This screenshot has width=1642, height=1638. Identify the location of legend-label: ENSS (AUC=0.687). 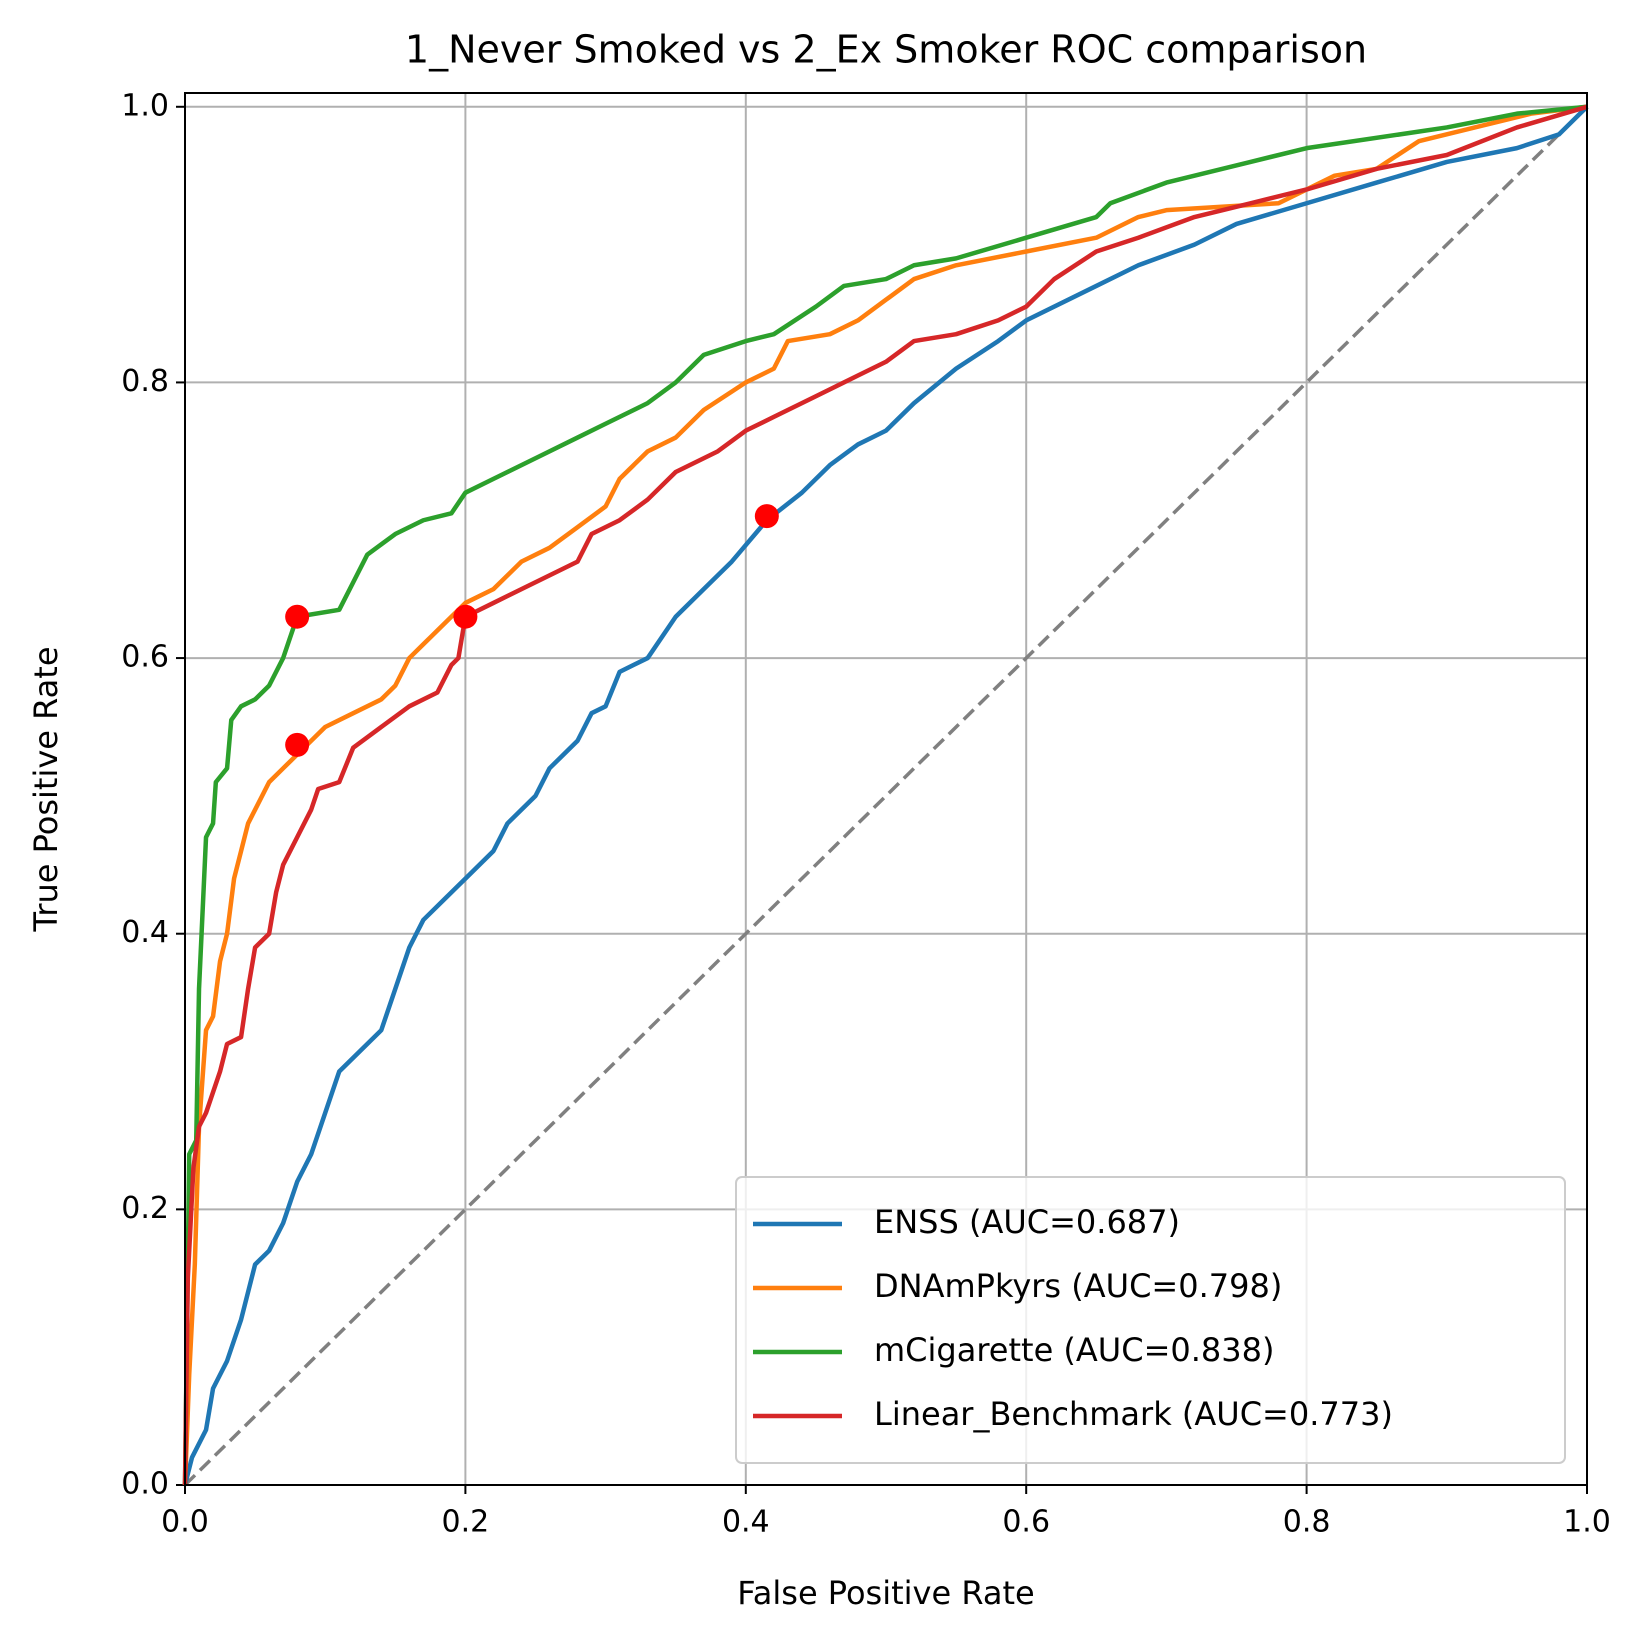
(1027, 1222).